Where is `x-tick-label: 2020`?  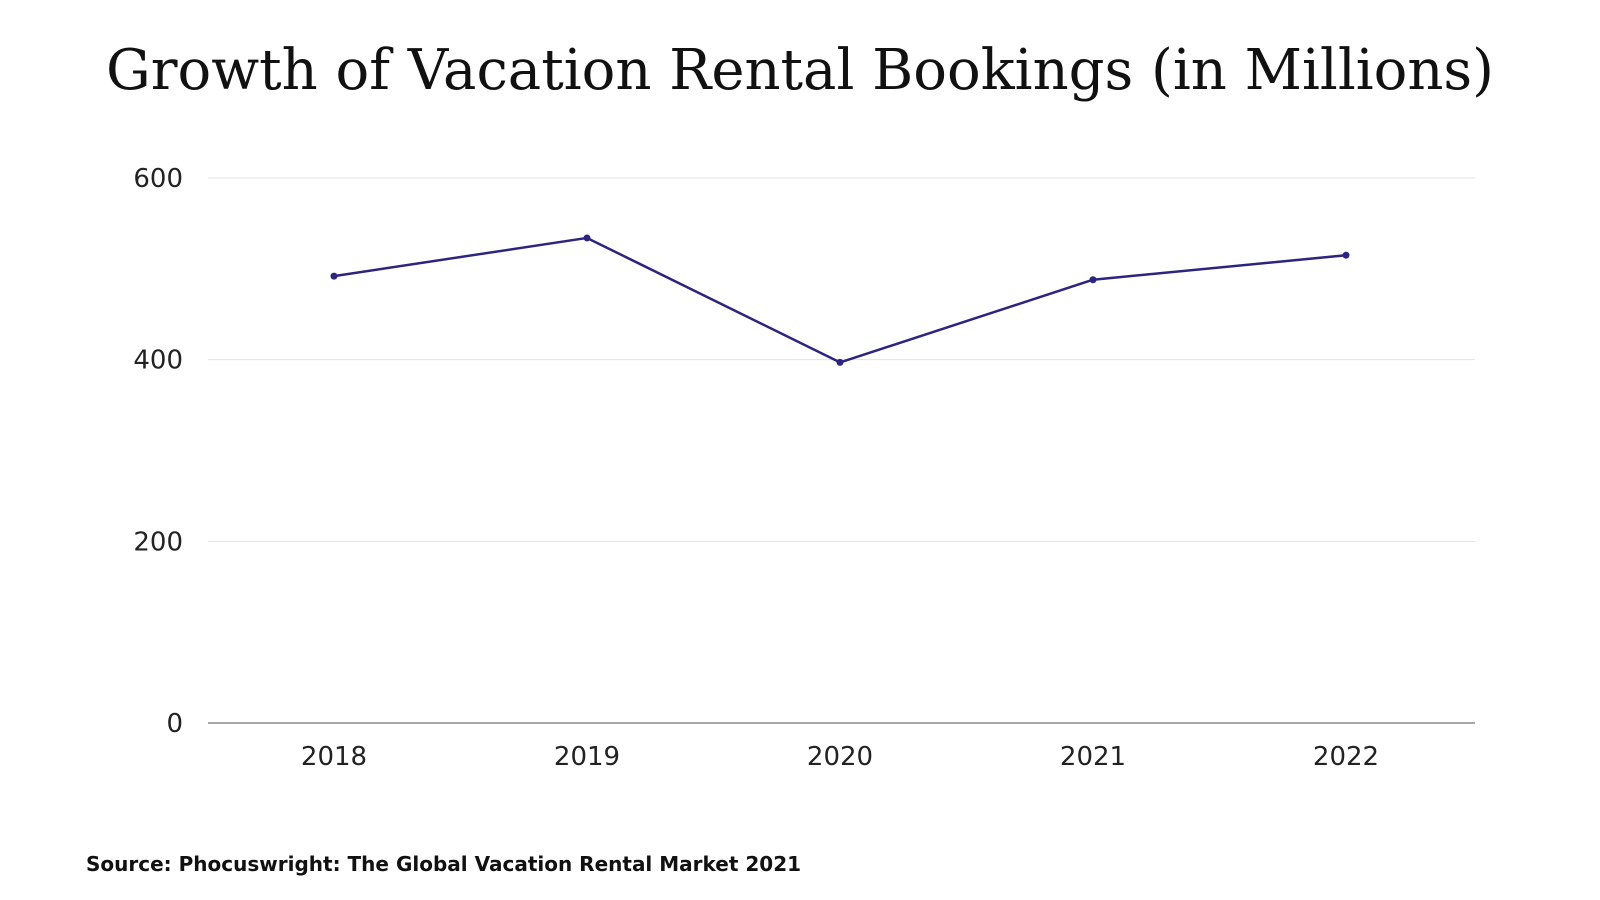 x-tick-label: 2020 is located at coordinates (840, 757).